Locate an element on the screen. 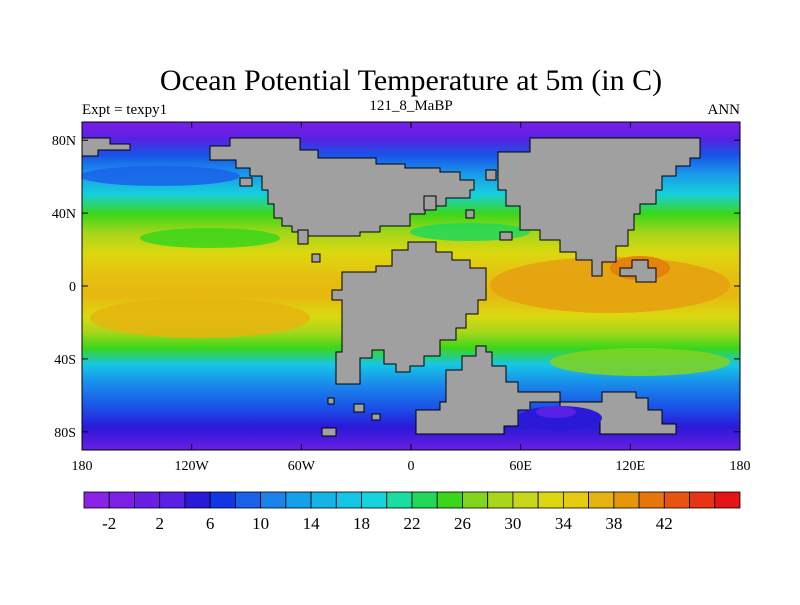 This screenshot has height=605, width=800. colorbar-label: 6 is located at coordinates (210, 523).